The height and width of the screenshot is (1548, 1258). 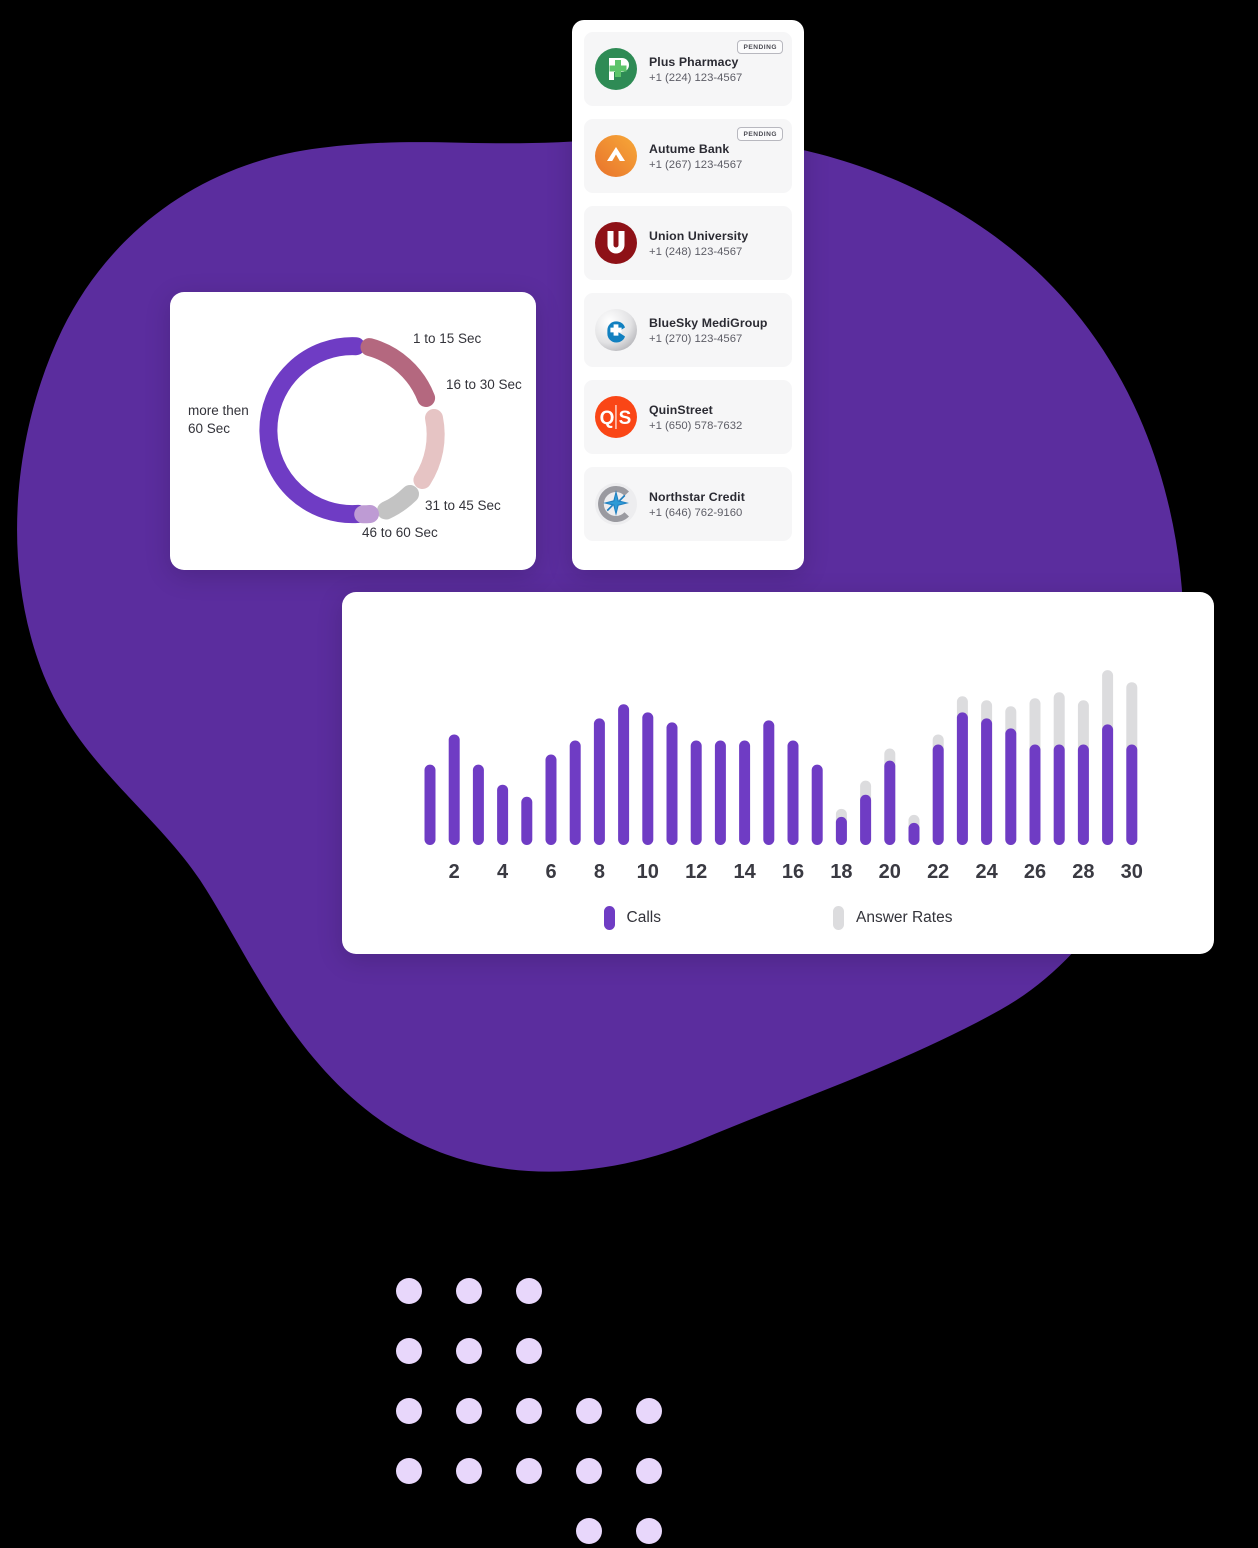 I want to click on donut-slice-more-then-60-sec, so click(x=313, y=430).